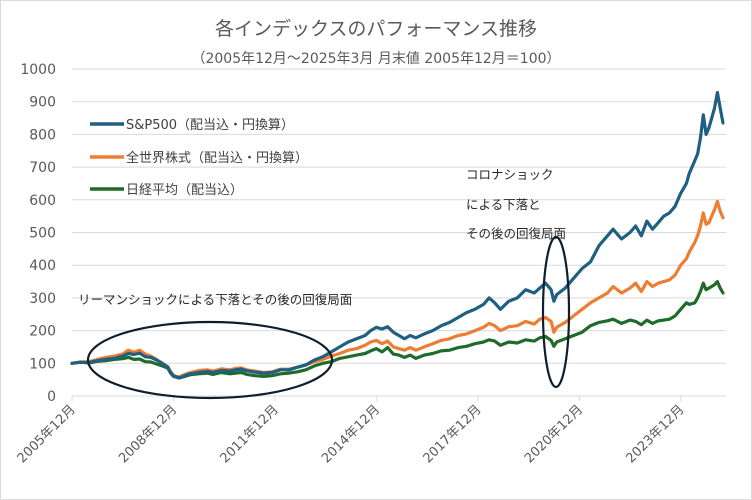 The image size is (752, 500). What do you see at coordinates (510, 174) in the screenshot?
I see `annotation-covid-line-1: コロナショック` at bounding box center [510, 174].